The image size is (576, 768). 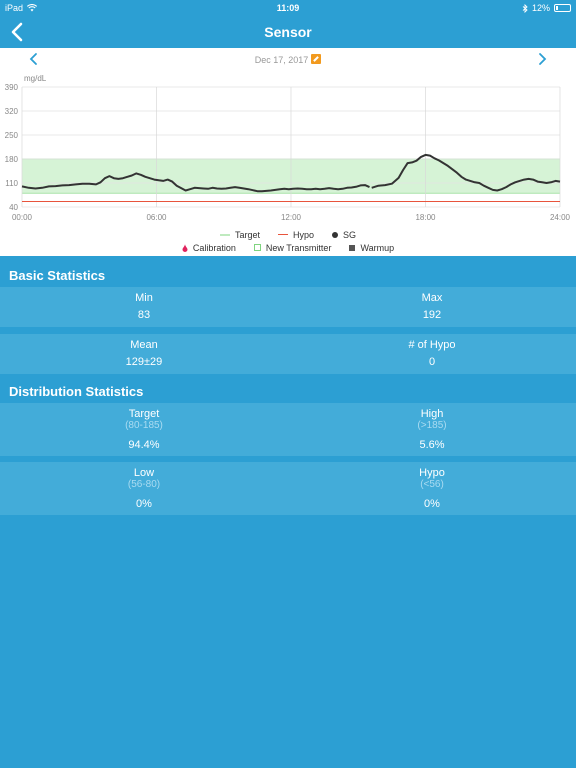 What do you see at coordinates (35, 78) in the screenshot?
I see `y-axis-label: mg/dL` at bounding box center [35, 78].